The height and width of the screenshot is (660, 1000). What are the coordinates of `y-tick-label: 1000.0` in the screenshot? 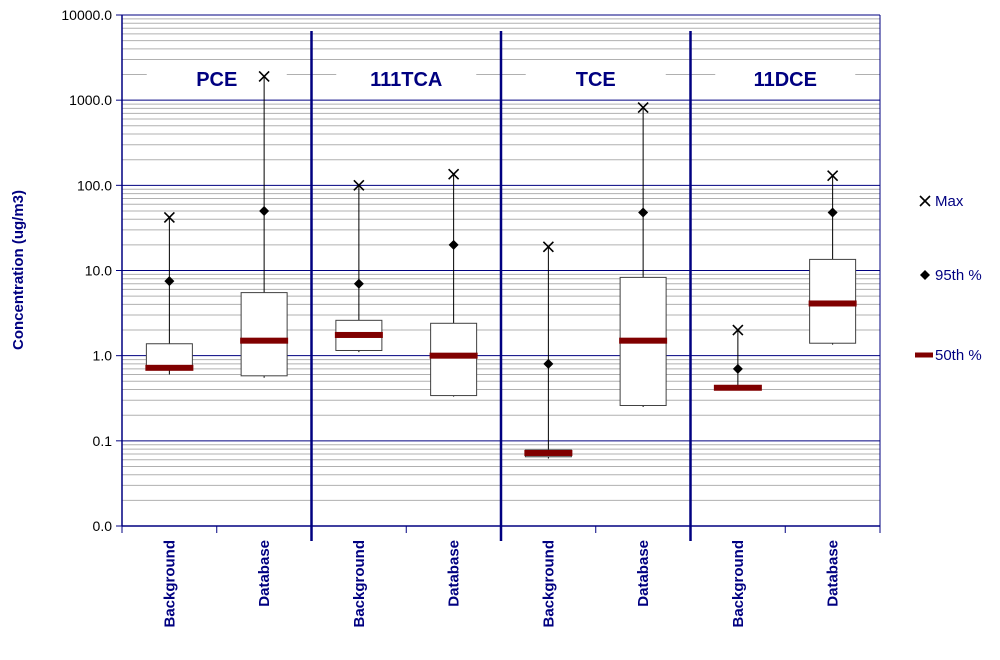 It's located at (90, 100).